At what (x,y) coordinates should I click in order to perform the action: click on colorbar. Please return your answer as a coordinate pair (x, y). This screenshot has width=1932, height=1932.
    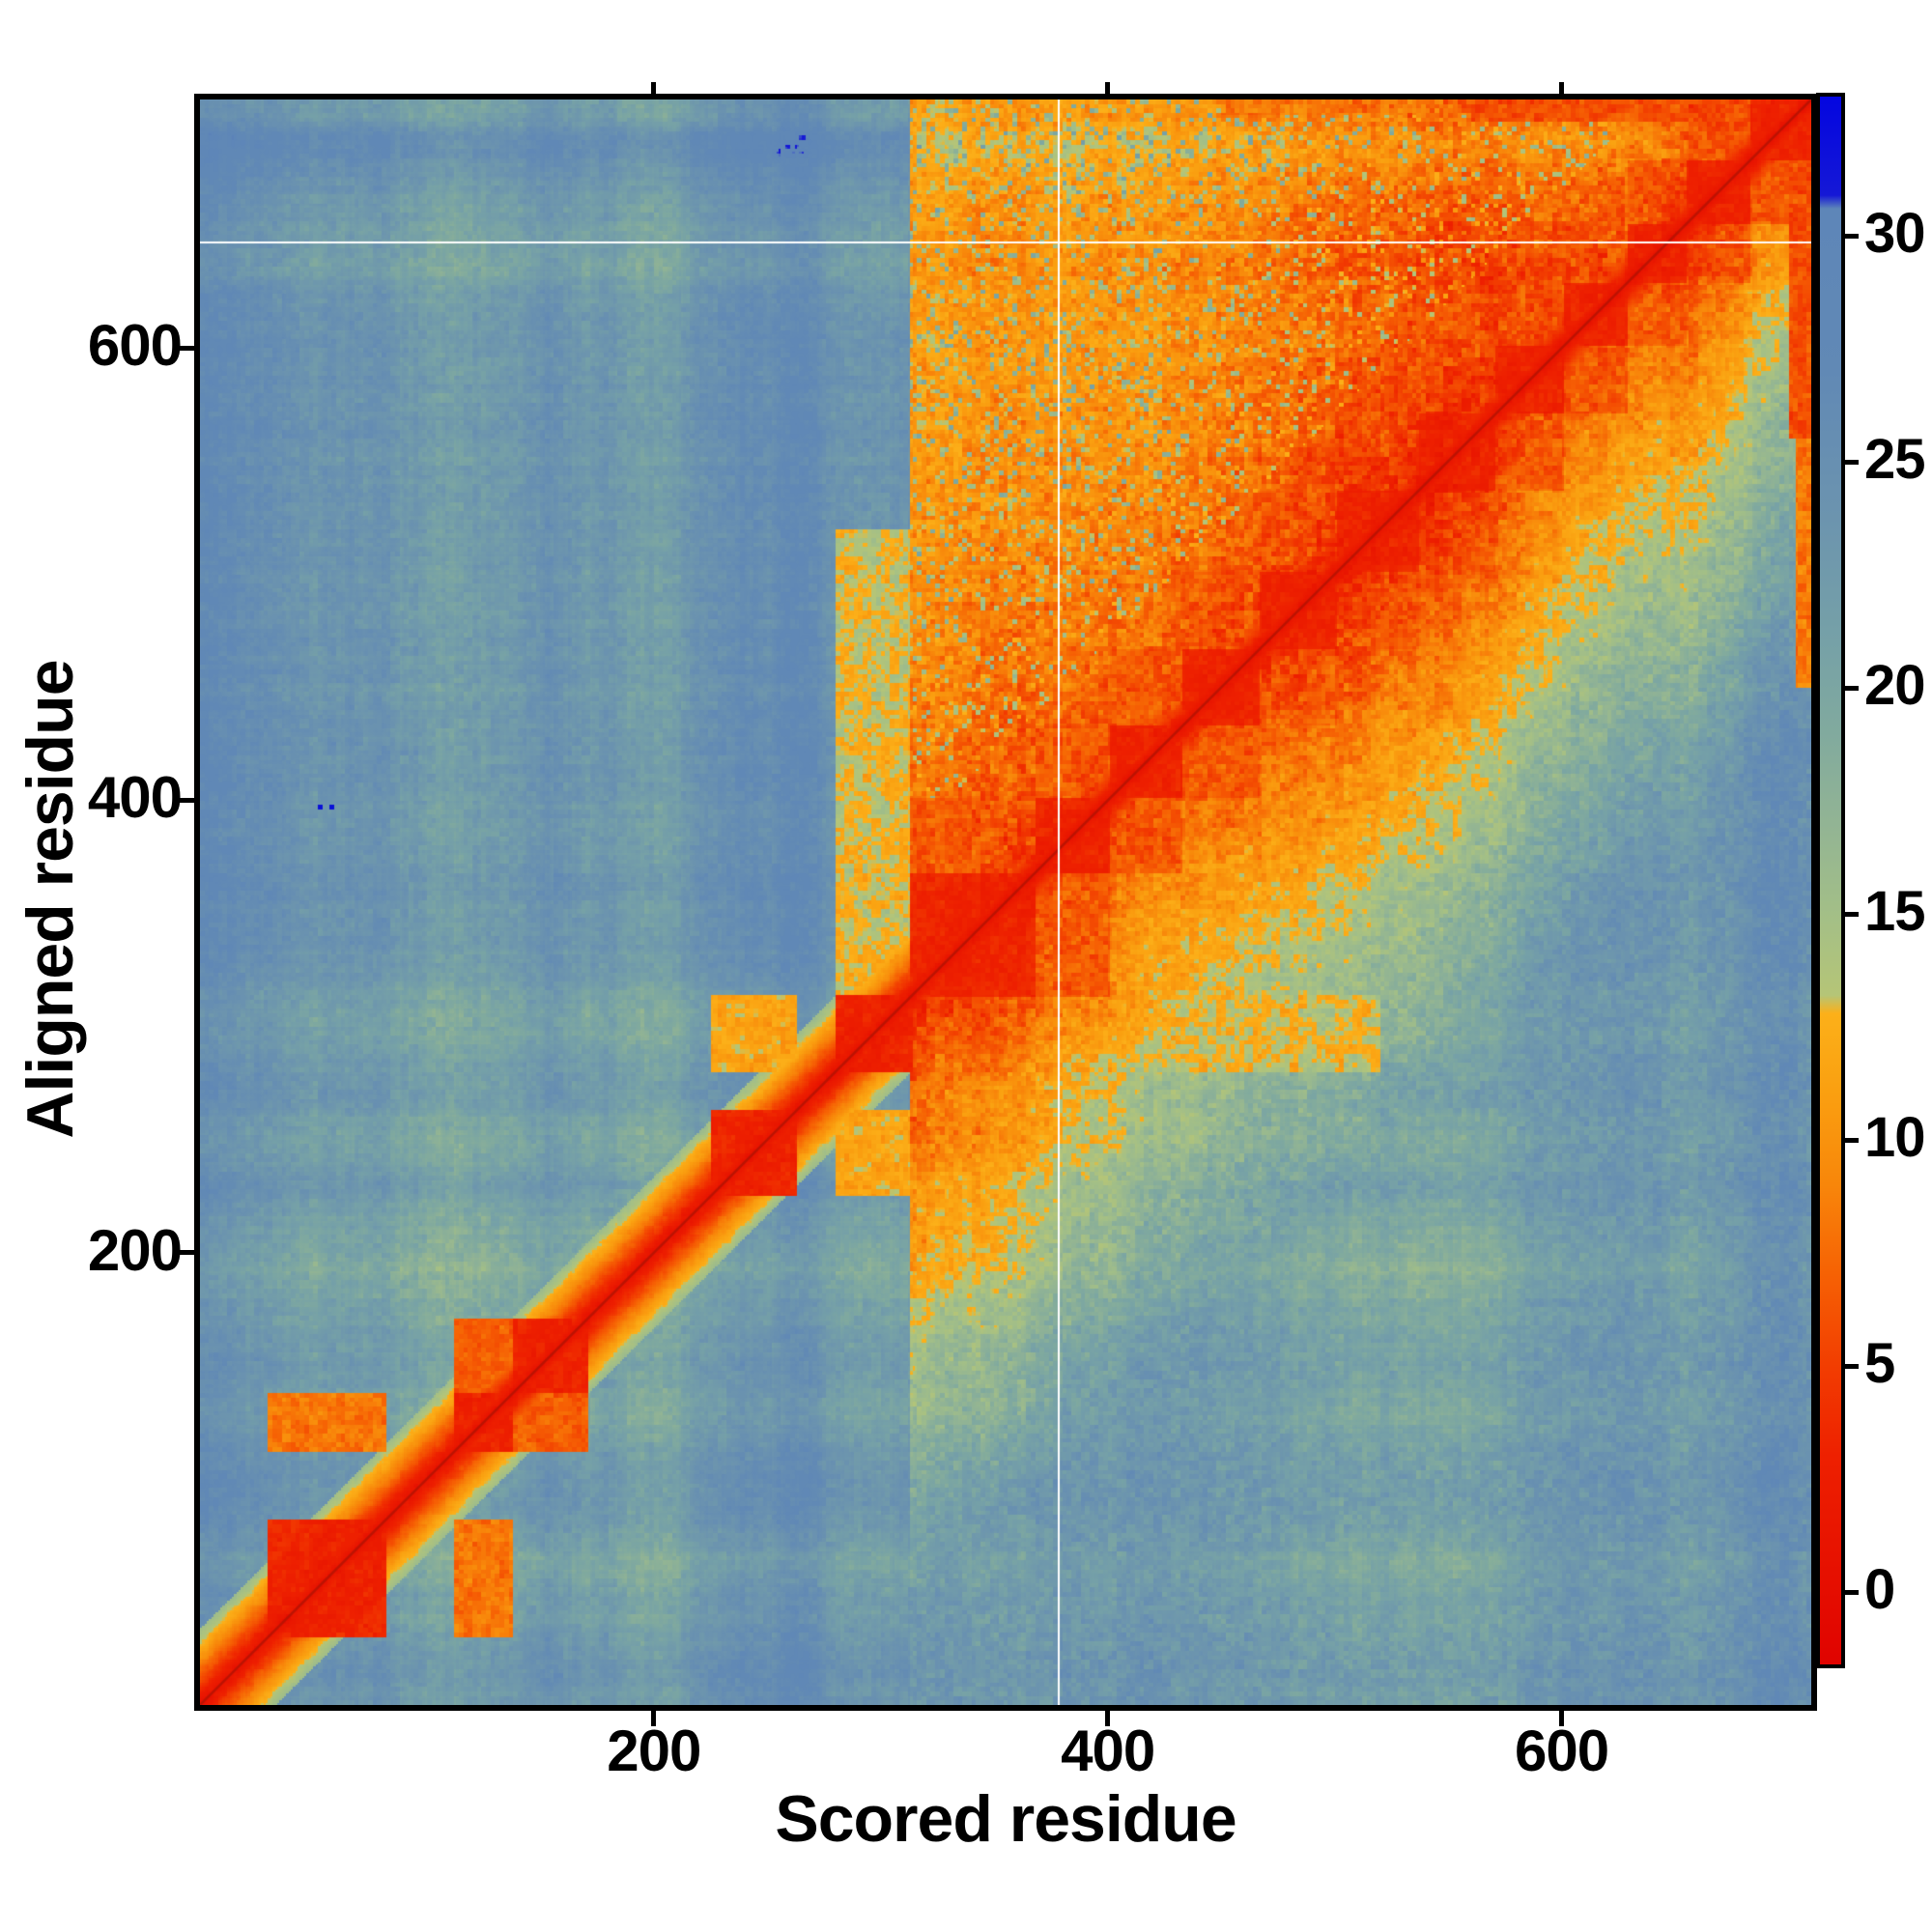
    Looking at the image, I should click on (1830, 880).